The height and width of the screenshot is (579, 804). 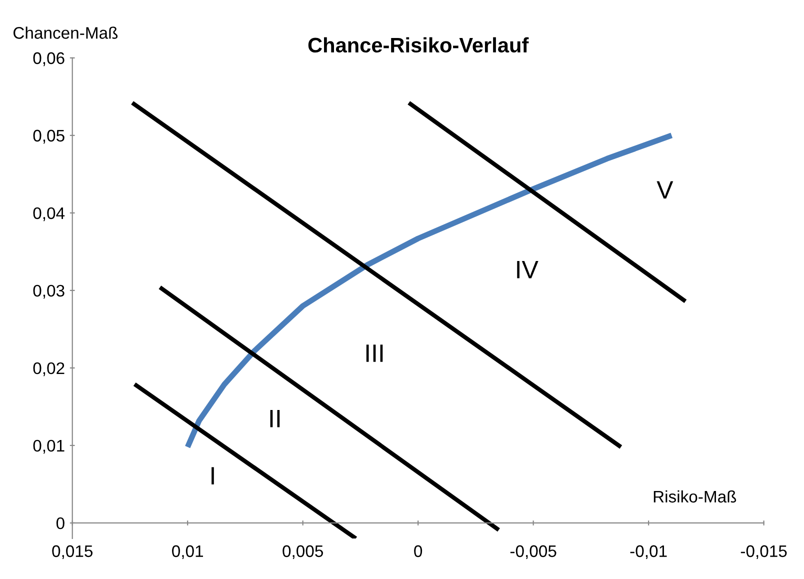 I want to click on x-tick-label: -0,015, so click(x=763, y=552).